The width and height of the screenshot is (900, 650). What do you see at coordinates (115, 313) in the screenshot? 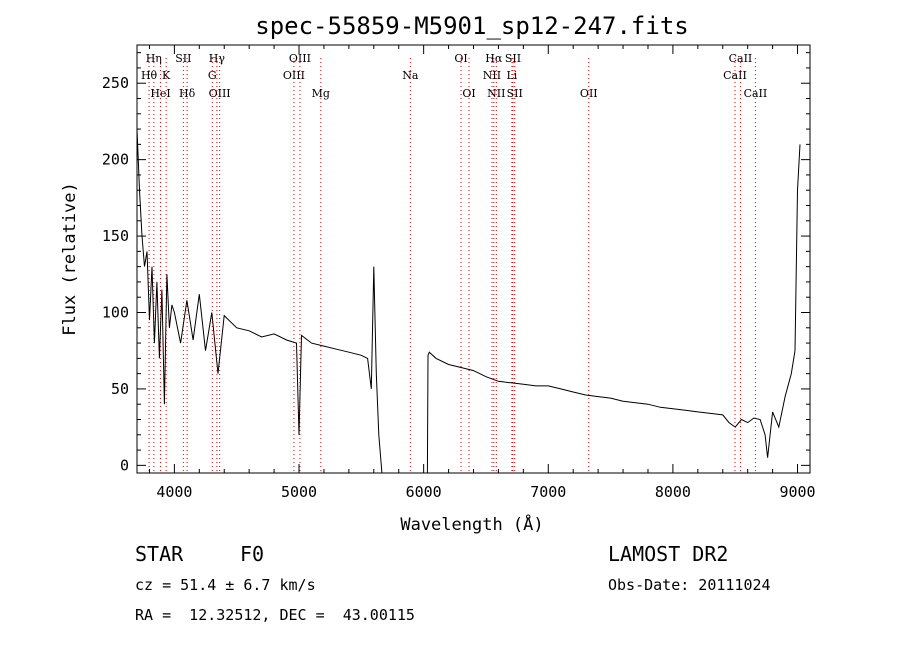
I see `y-tick-label-2: 100` at bounding box center [115, 313].